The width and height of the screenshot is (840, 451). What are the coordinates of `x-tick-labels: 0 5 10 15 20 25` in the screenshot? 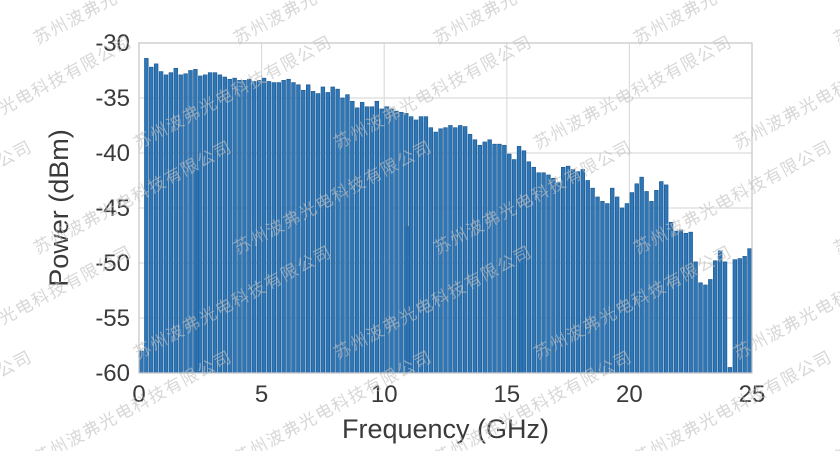 It's located at (448, 394).